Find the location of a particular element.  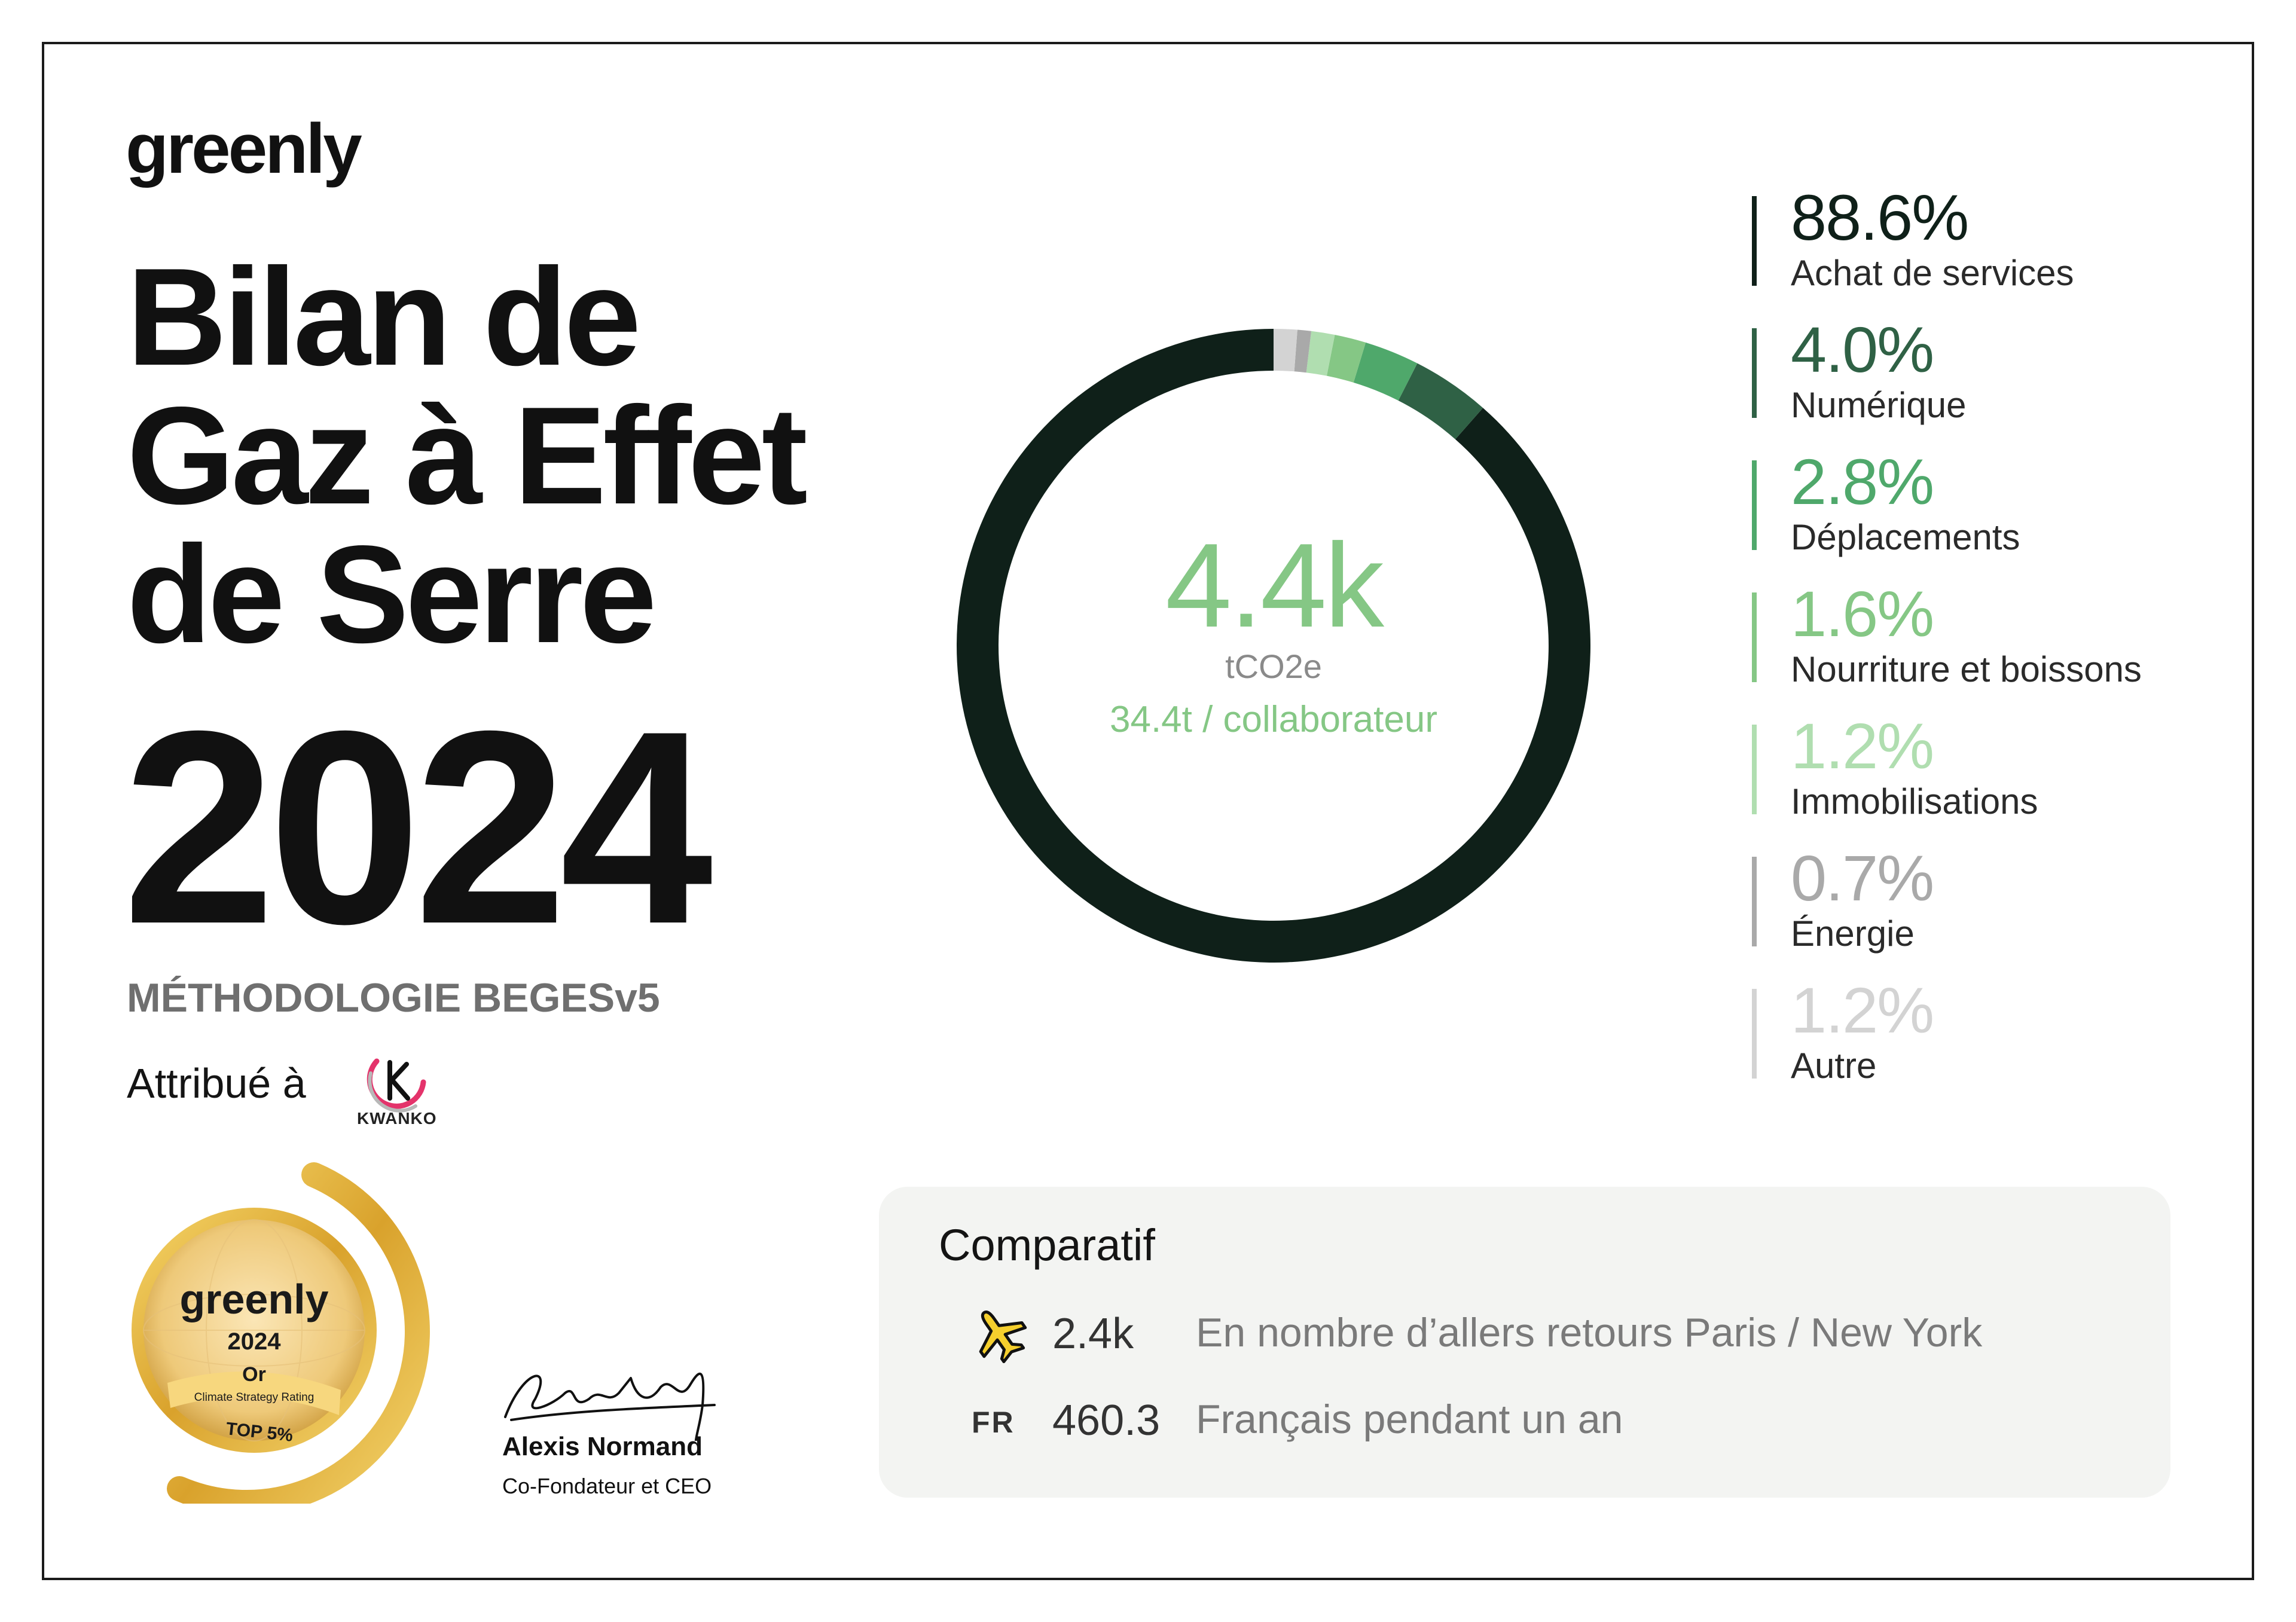

legend-percentage: 4.0% is located at coordinates (1863, 350).